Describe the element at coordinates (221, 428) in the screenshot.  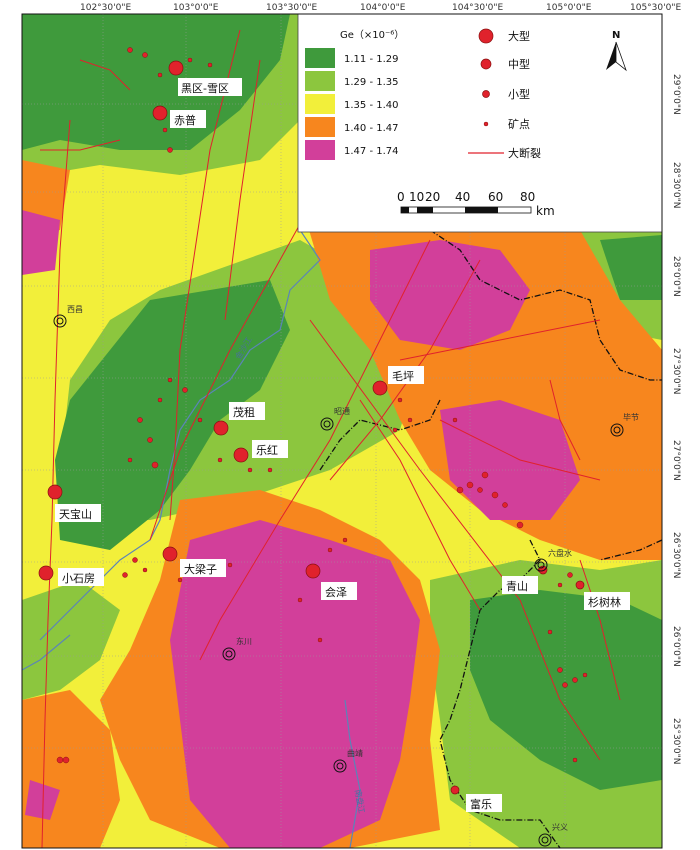
I see `deposit-maozu-marker` at that location.